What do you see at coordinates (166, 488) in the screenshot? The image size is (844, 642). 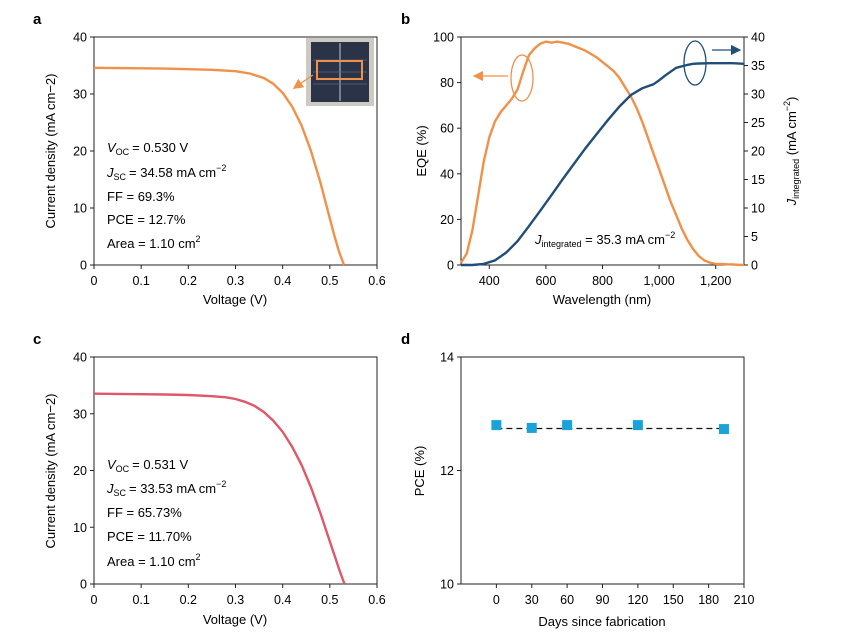 I see `jsc-c: JSC = 33.53 mA cm−2` at bounding box center [166, 488].